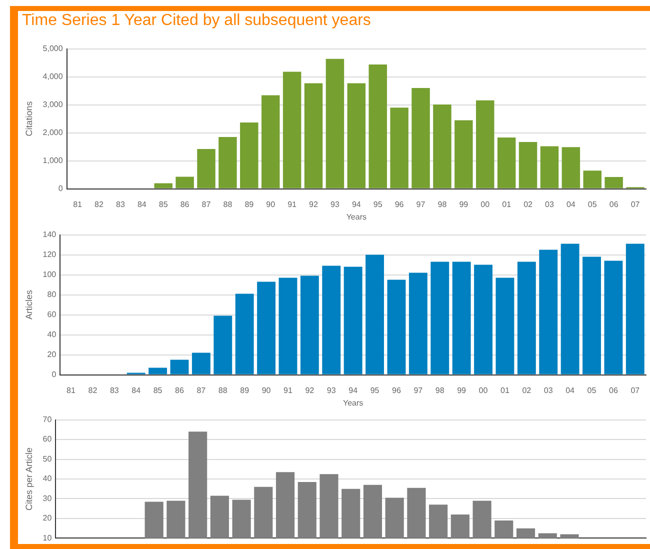 This screenshot has height=549, width=650. What do you see at coordinates (47, 498) in the screenshot?
I see `y-tick-label: 30` at bounding box center [47, 498].